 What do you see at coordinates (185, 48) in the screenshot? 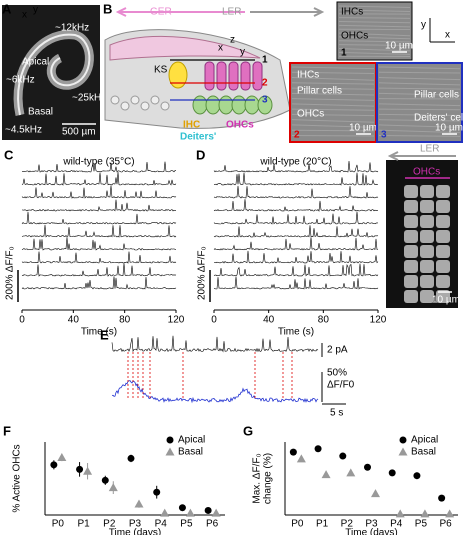
I see `tectorial` at bounding box center [185, 48].